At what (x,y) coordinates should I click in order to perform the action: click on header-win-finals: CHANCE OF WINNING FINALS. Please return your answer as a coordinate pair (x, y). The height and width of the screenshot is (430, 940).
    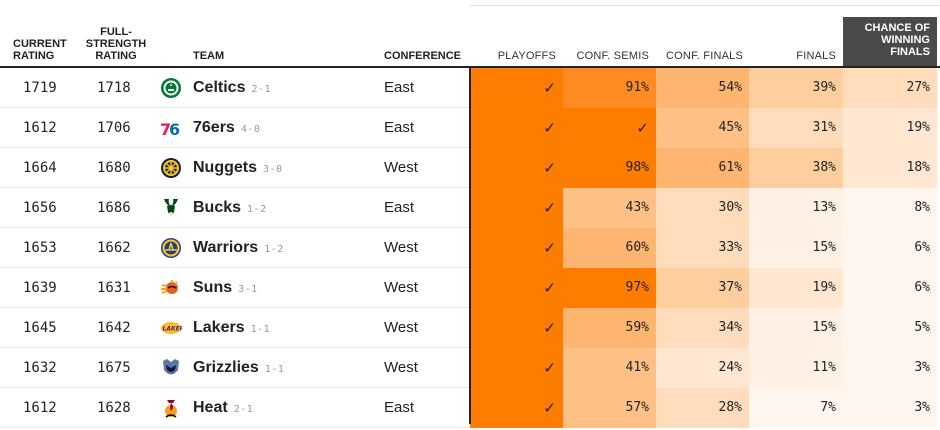
    Looking at the image, I should click on (890, 41).